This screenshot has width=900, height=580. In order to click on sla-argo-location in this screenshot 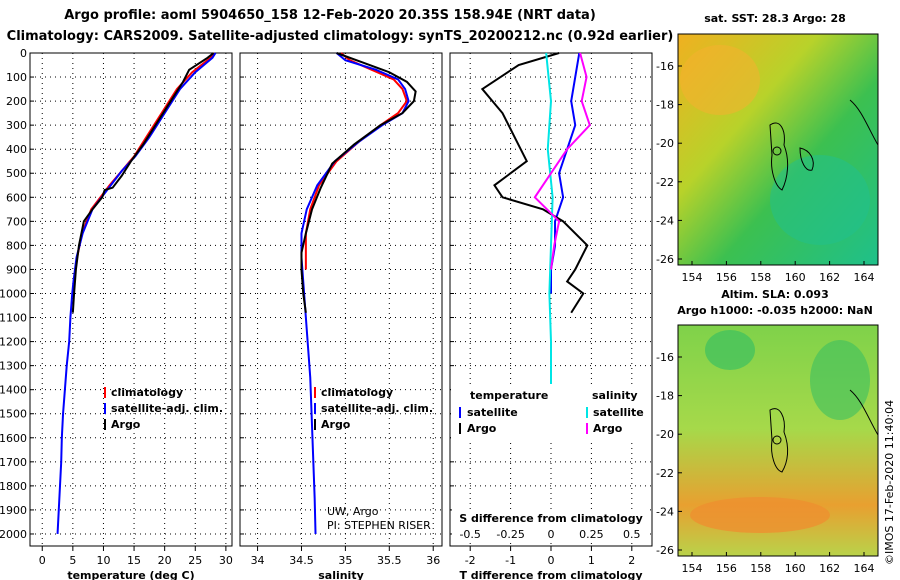, I will do `click(777, 440)`.